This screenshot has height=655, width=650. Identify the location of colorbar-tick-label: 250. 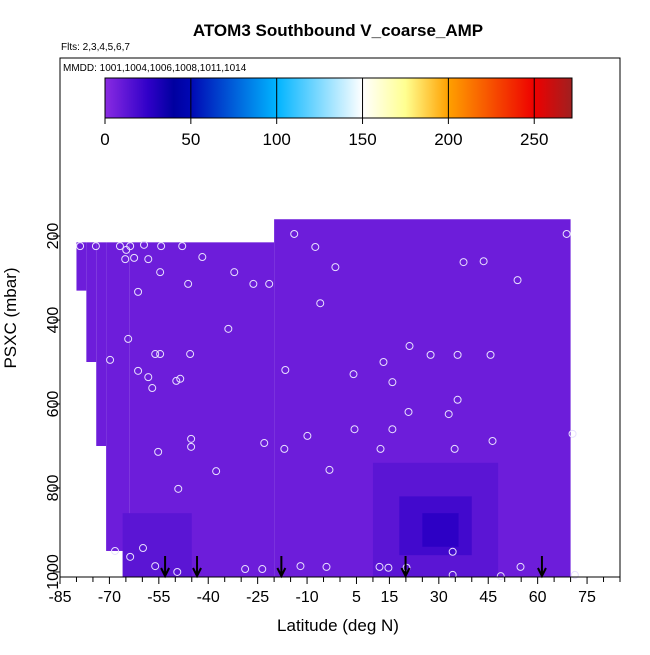
(534, 139).